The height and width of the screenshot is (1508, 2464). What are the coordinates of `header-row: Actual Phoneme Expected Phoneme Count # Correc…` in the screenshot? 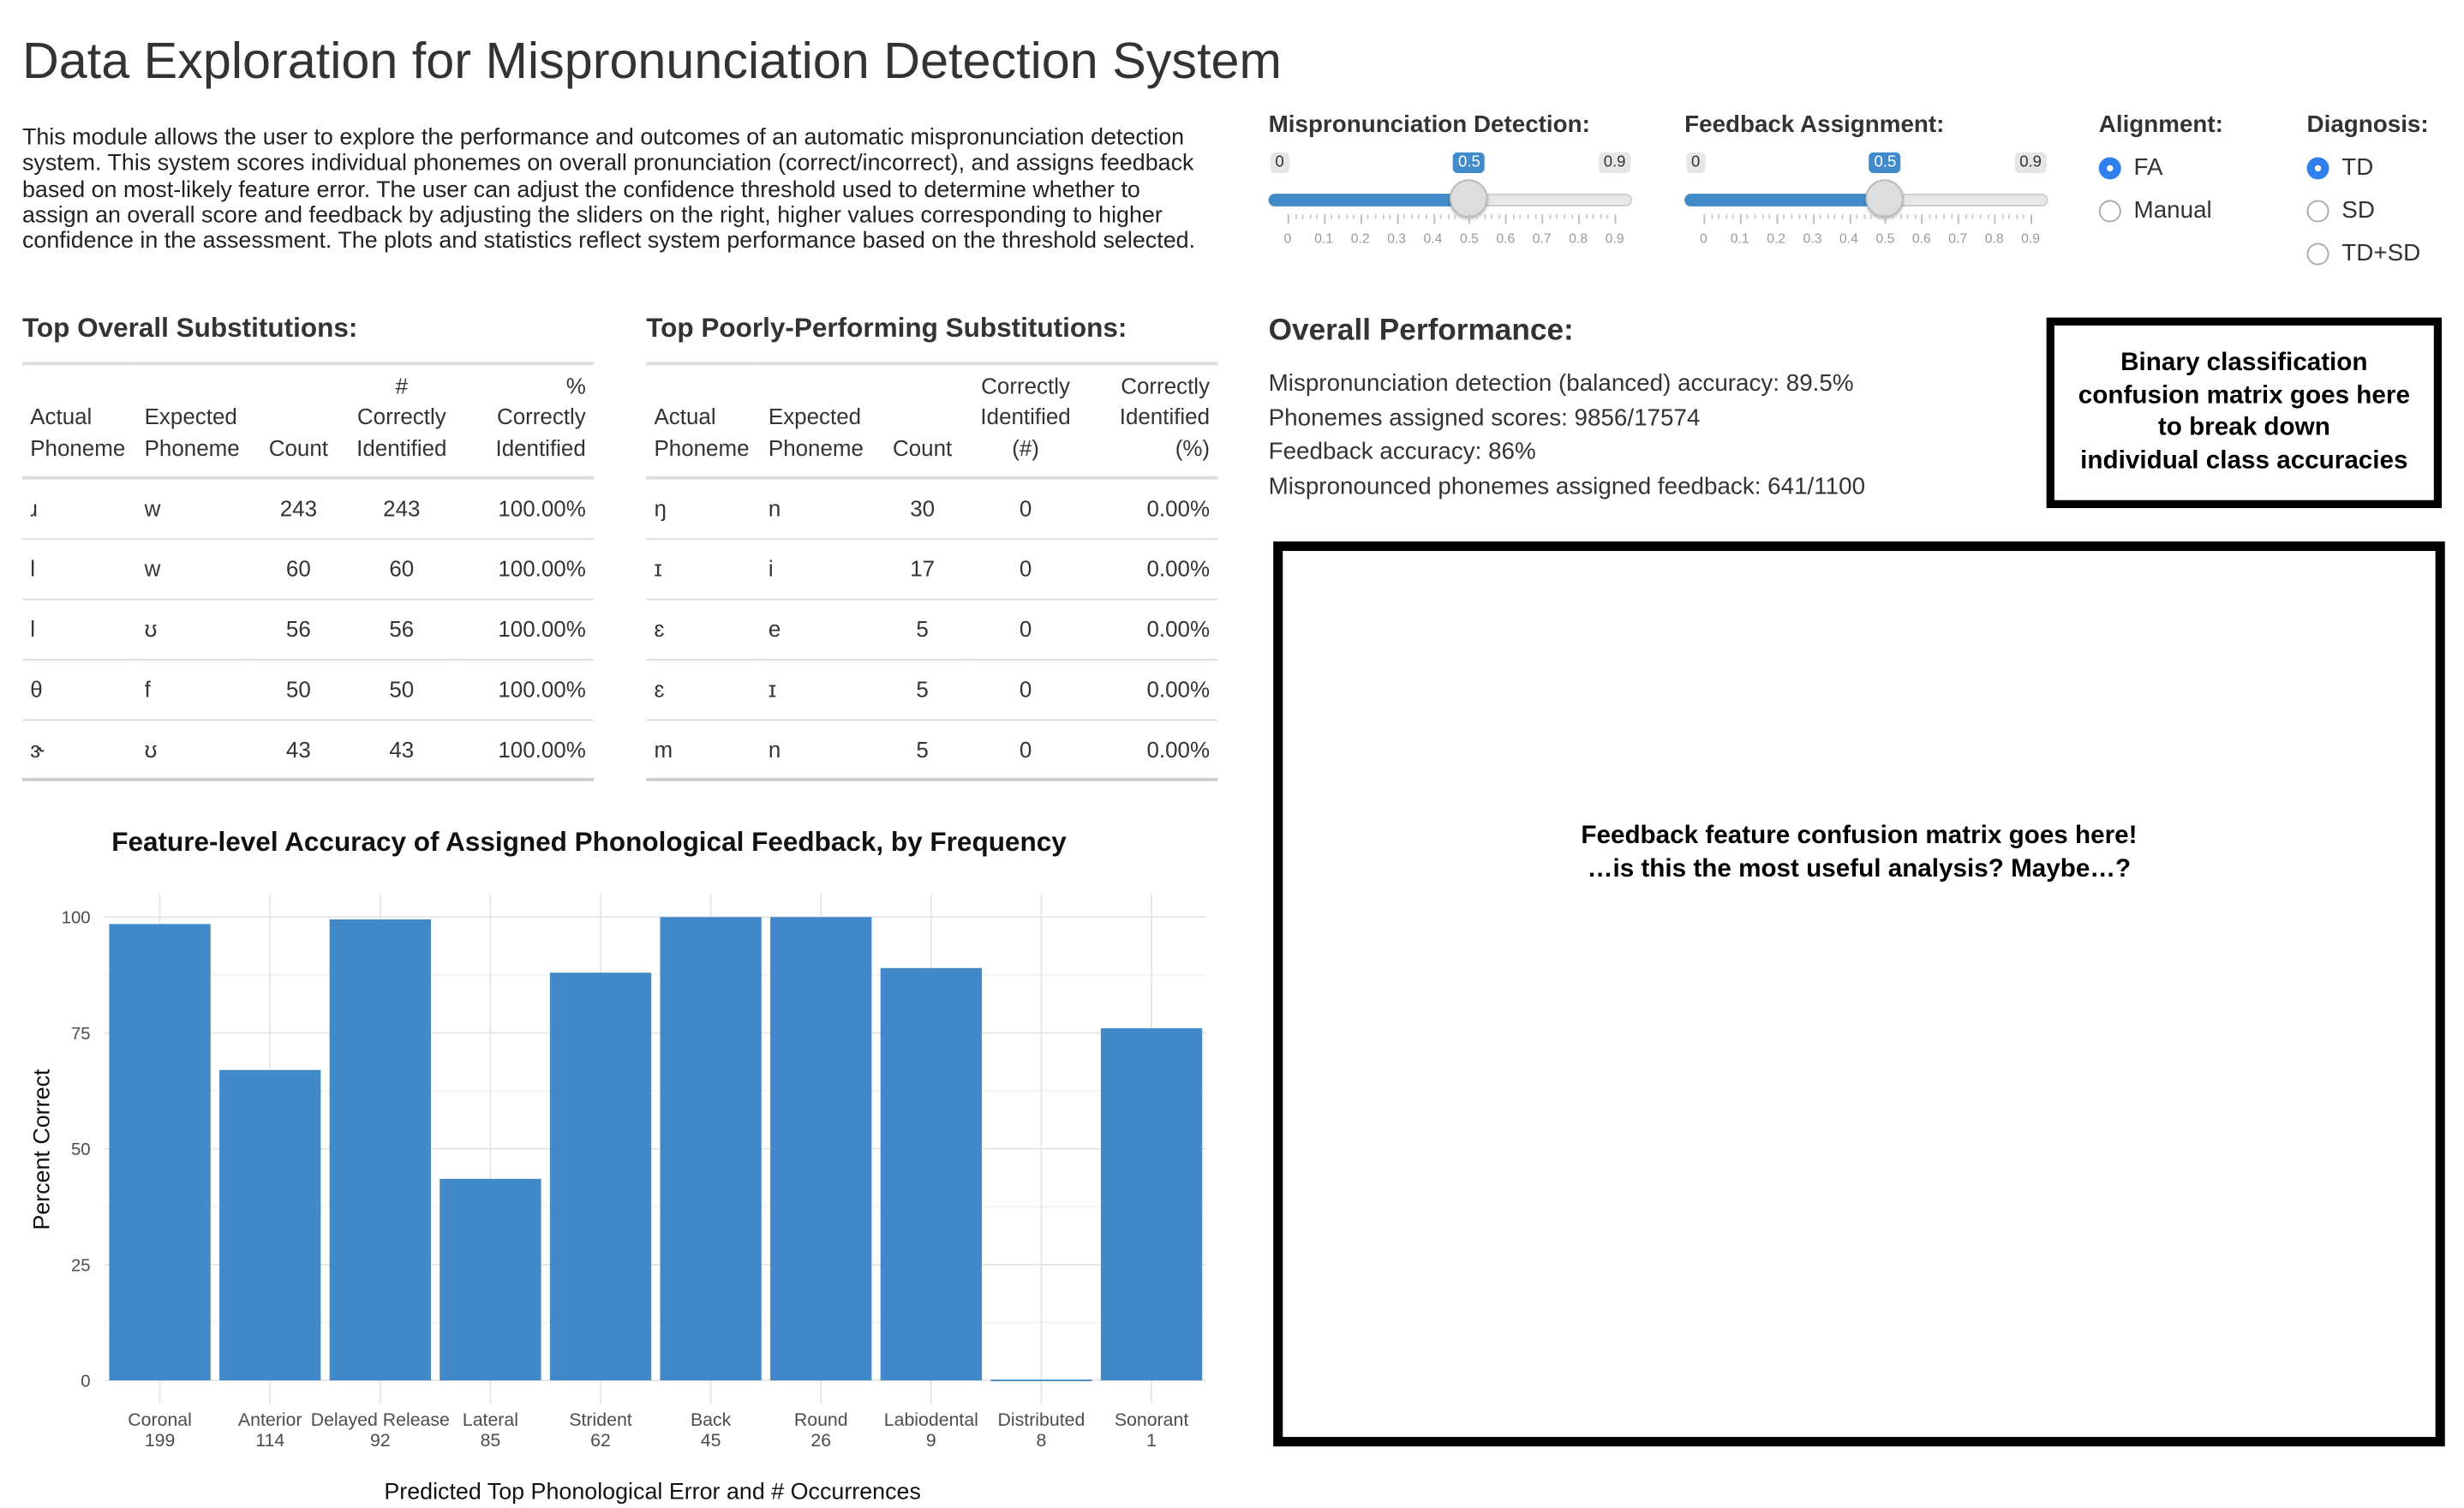 It's located at (308, 421).